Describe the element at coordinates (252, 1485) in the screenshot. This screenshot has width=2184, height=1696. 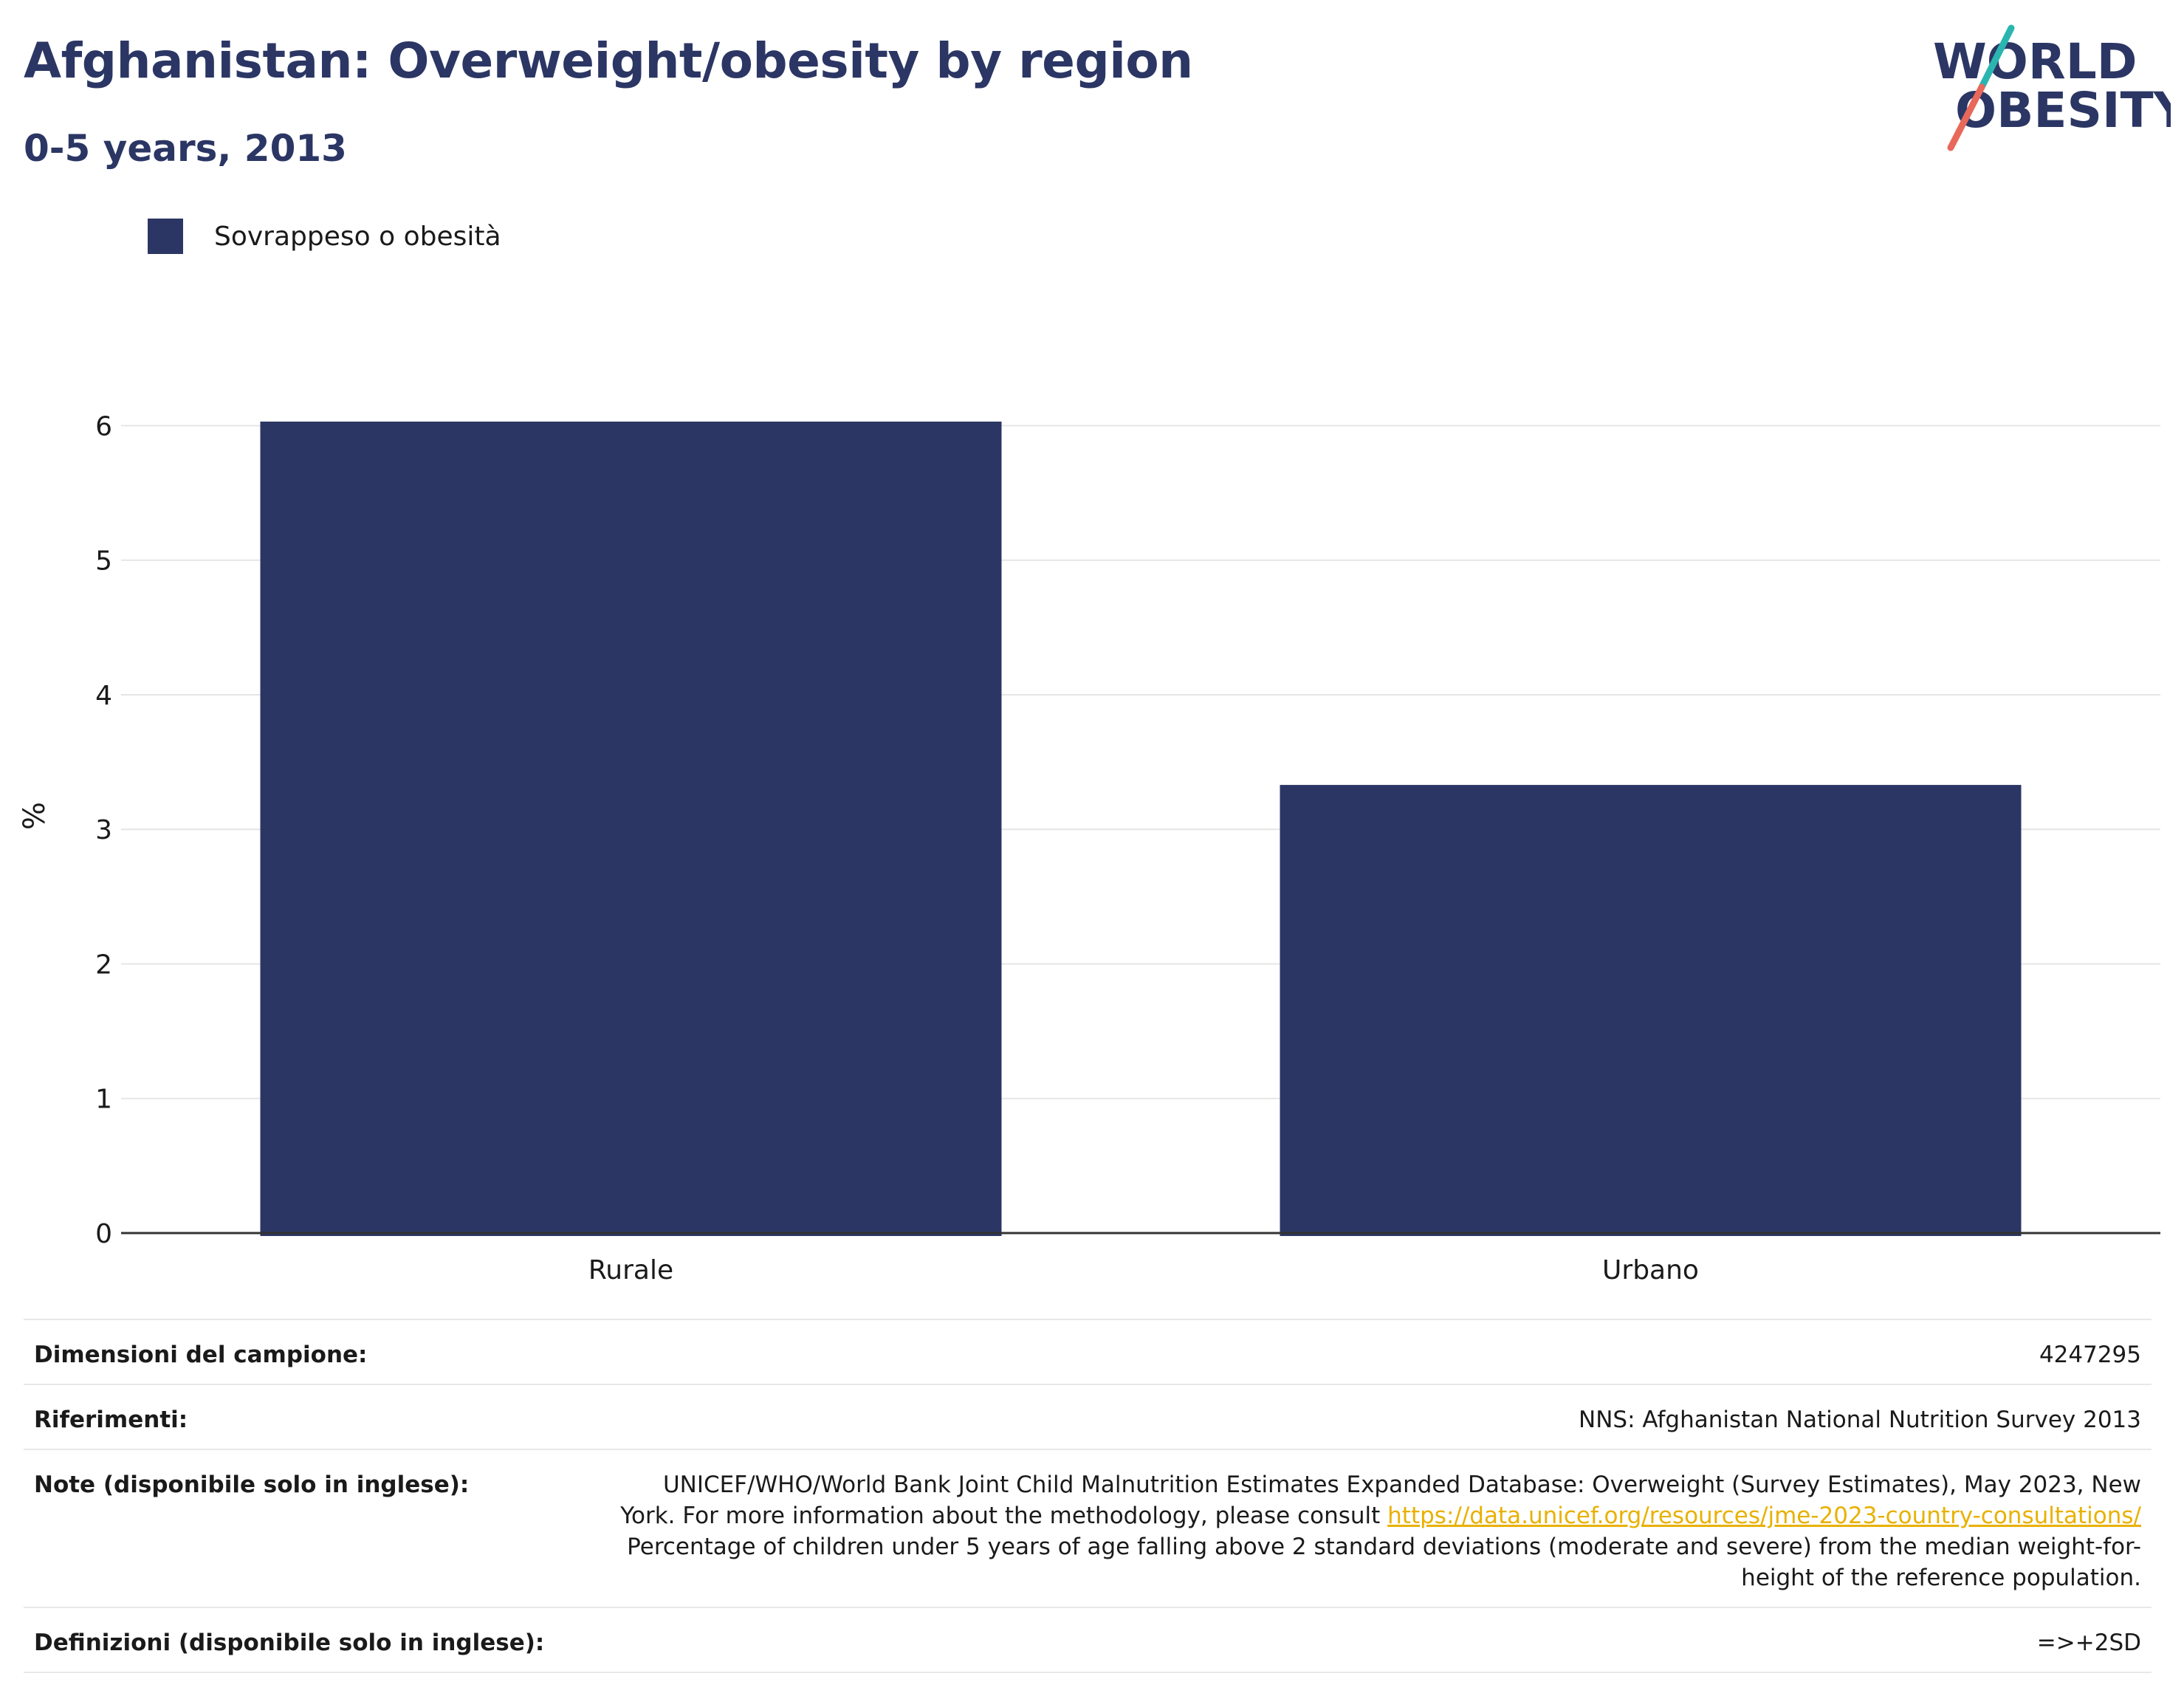
I see `notes-label: Note (disponibile solo in inglese):` at that location.